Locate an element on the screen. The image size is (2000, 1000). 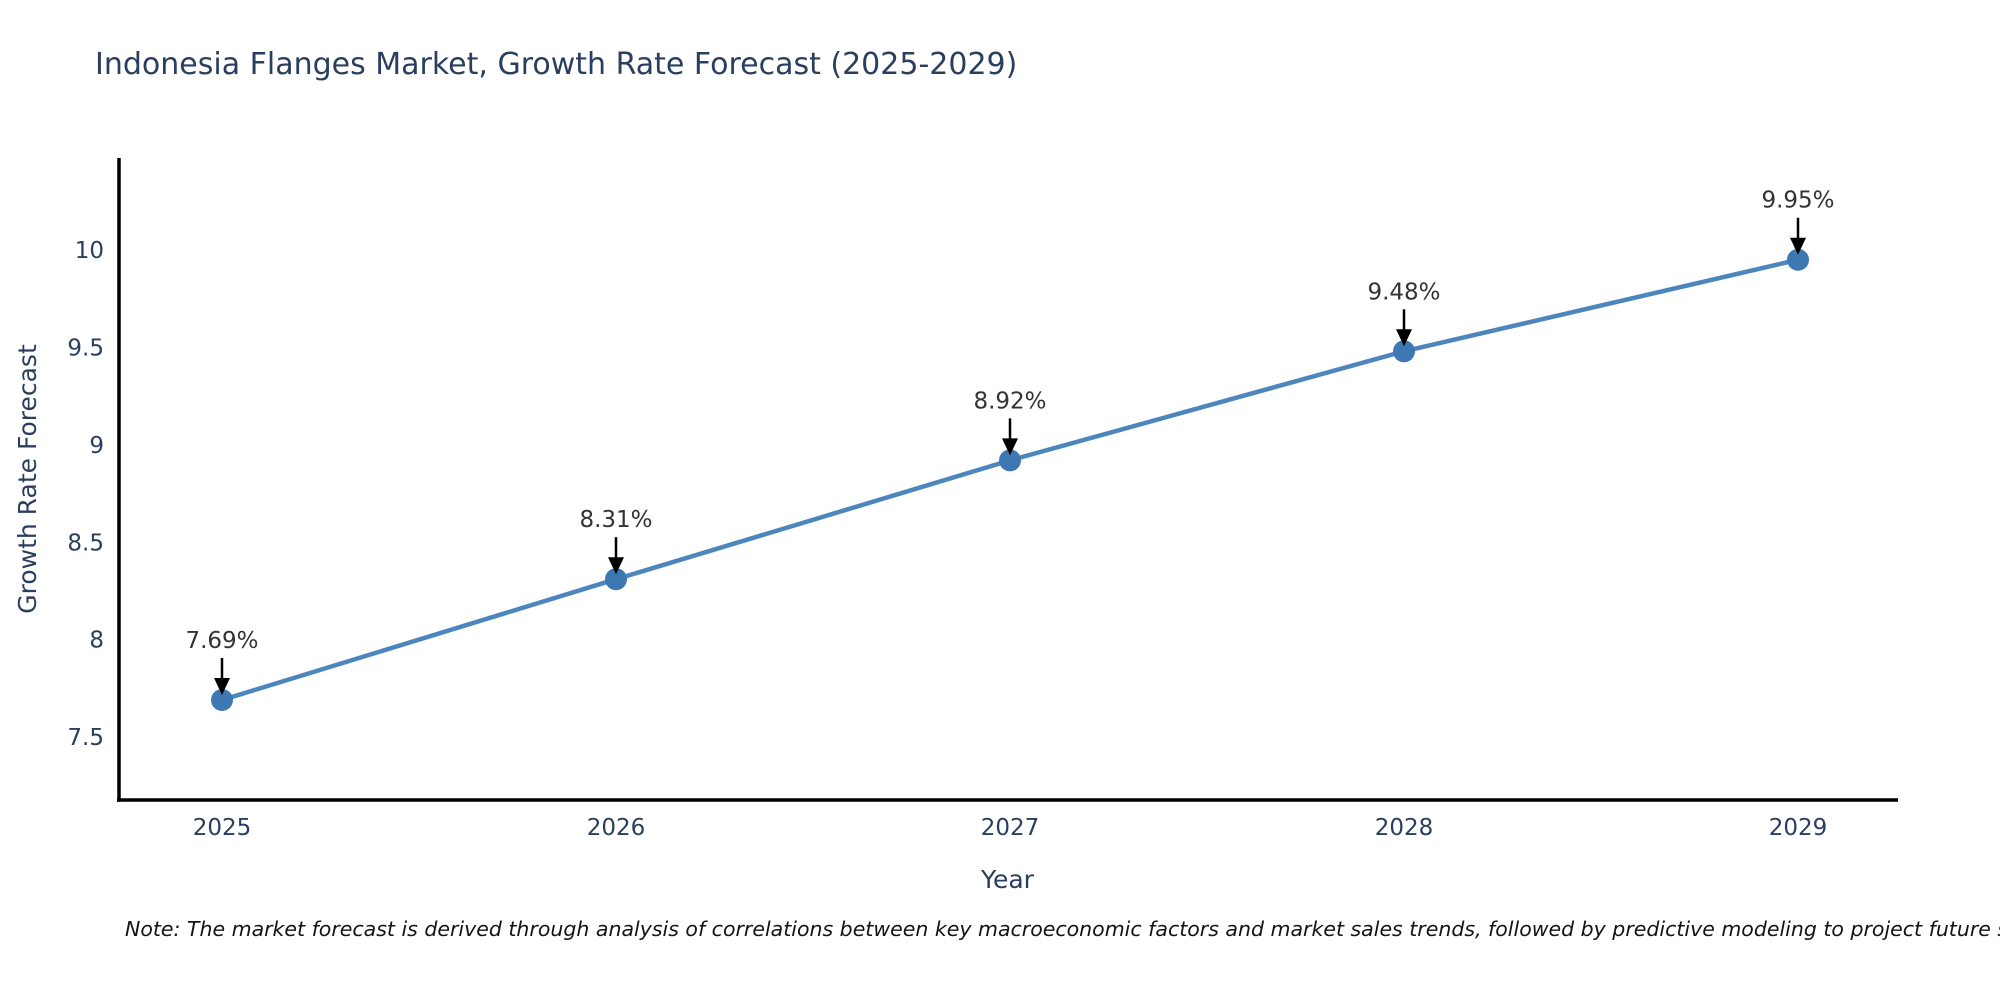
annotation-label: 9.48% is located at coordinates (1403, 292).